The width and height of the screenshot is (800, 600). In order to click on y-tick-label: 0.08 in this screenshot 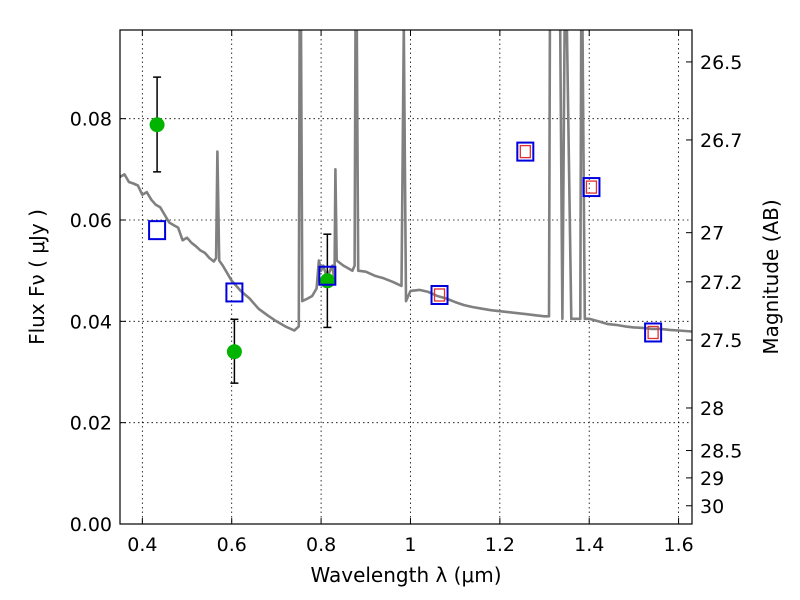, I will do `click(91, 120)`.